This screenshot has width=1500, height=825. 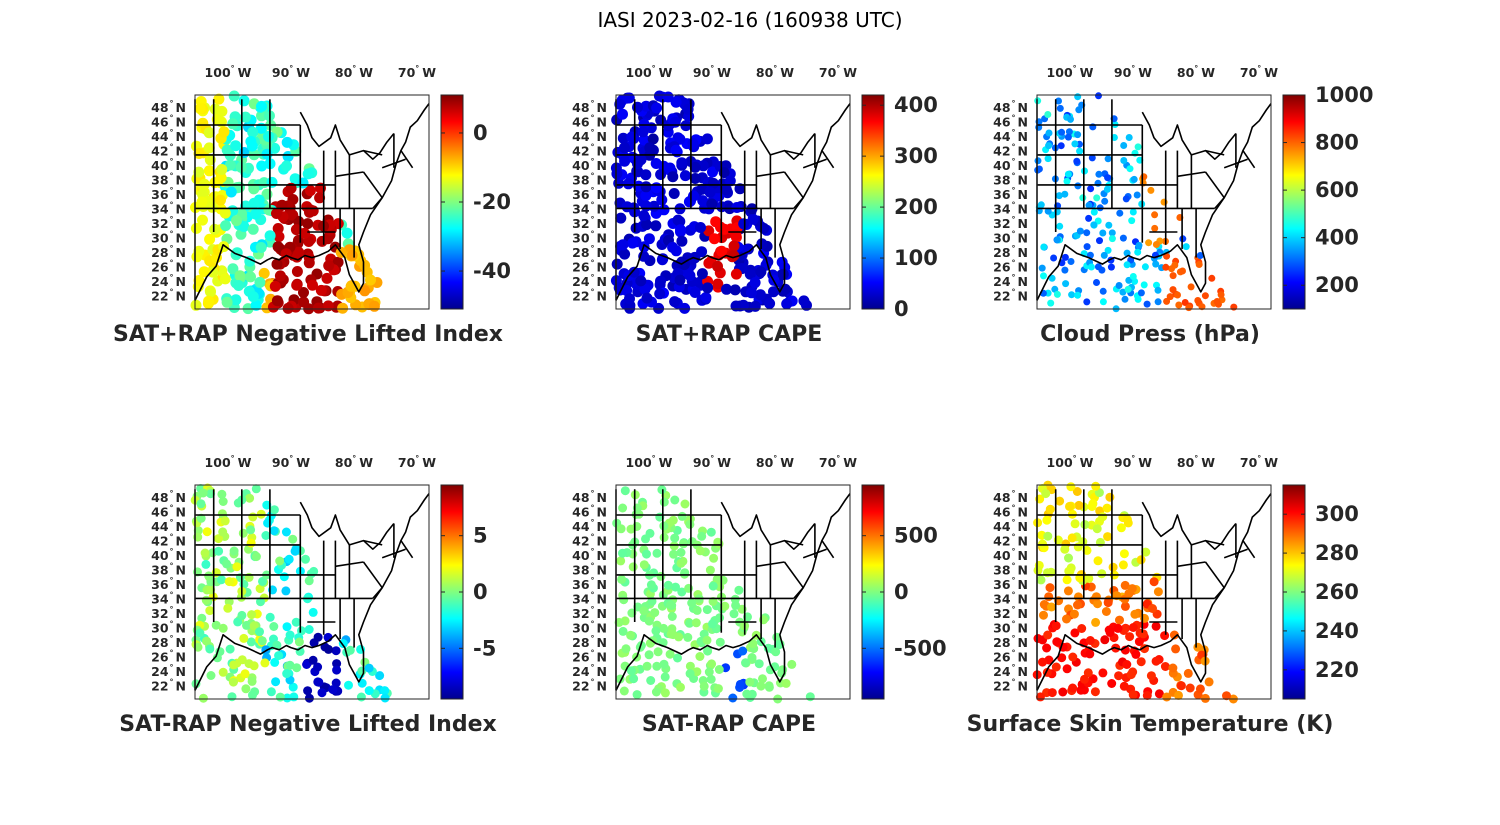 I want to click on lat-tick-label: 28° N, so click(x=1010, y=642).